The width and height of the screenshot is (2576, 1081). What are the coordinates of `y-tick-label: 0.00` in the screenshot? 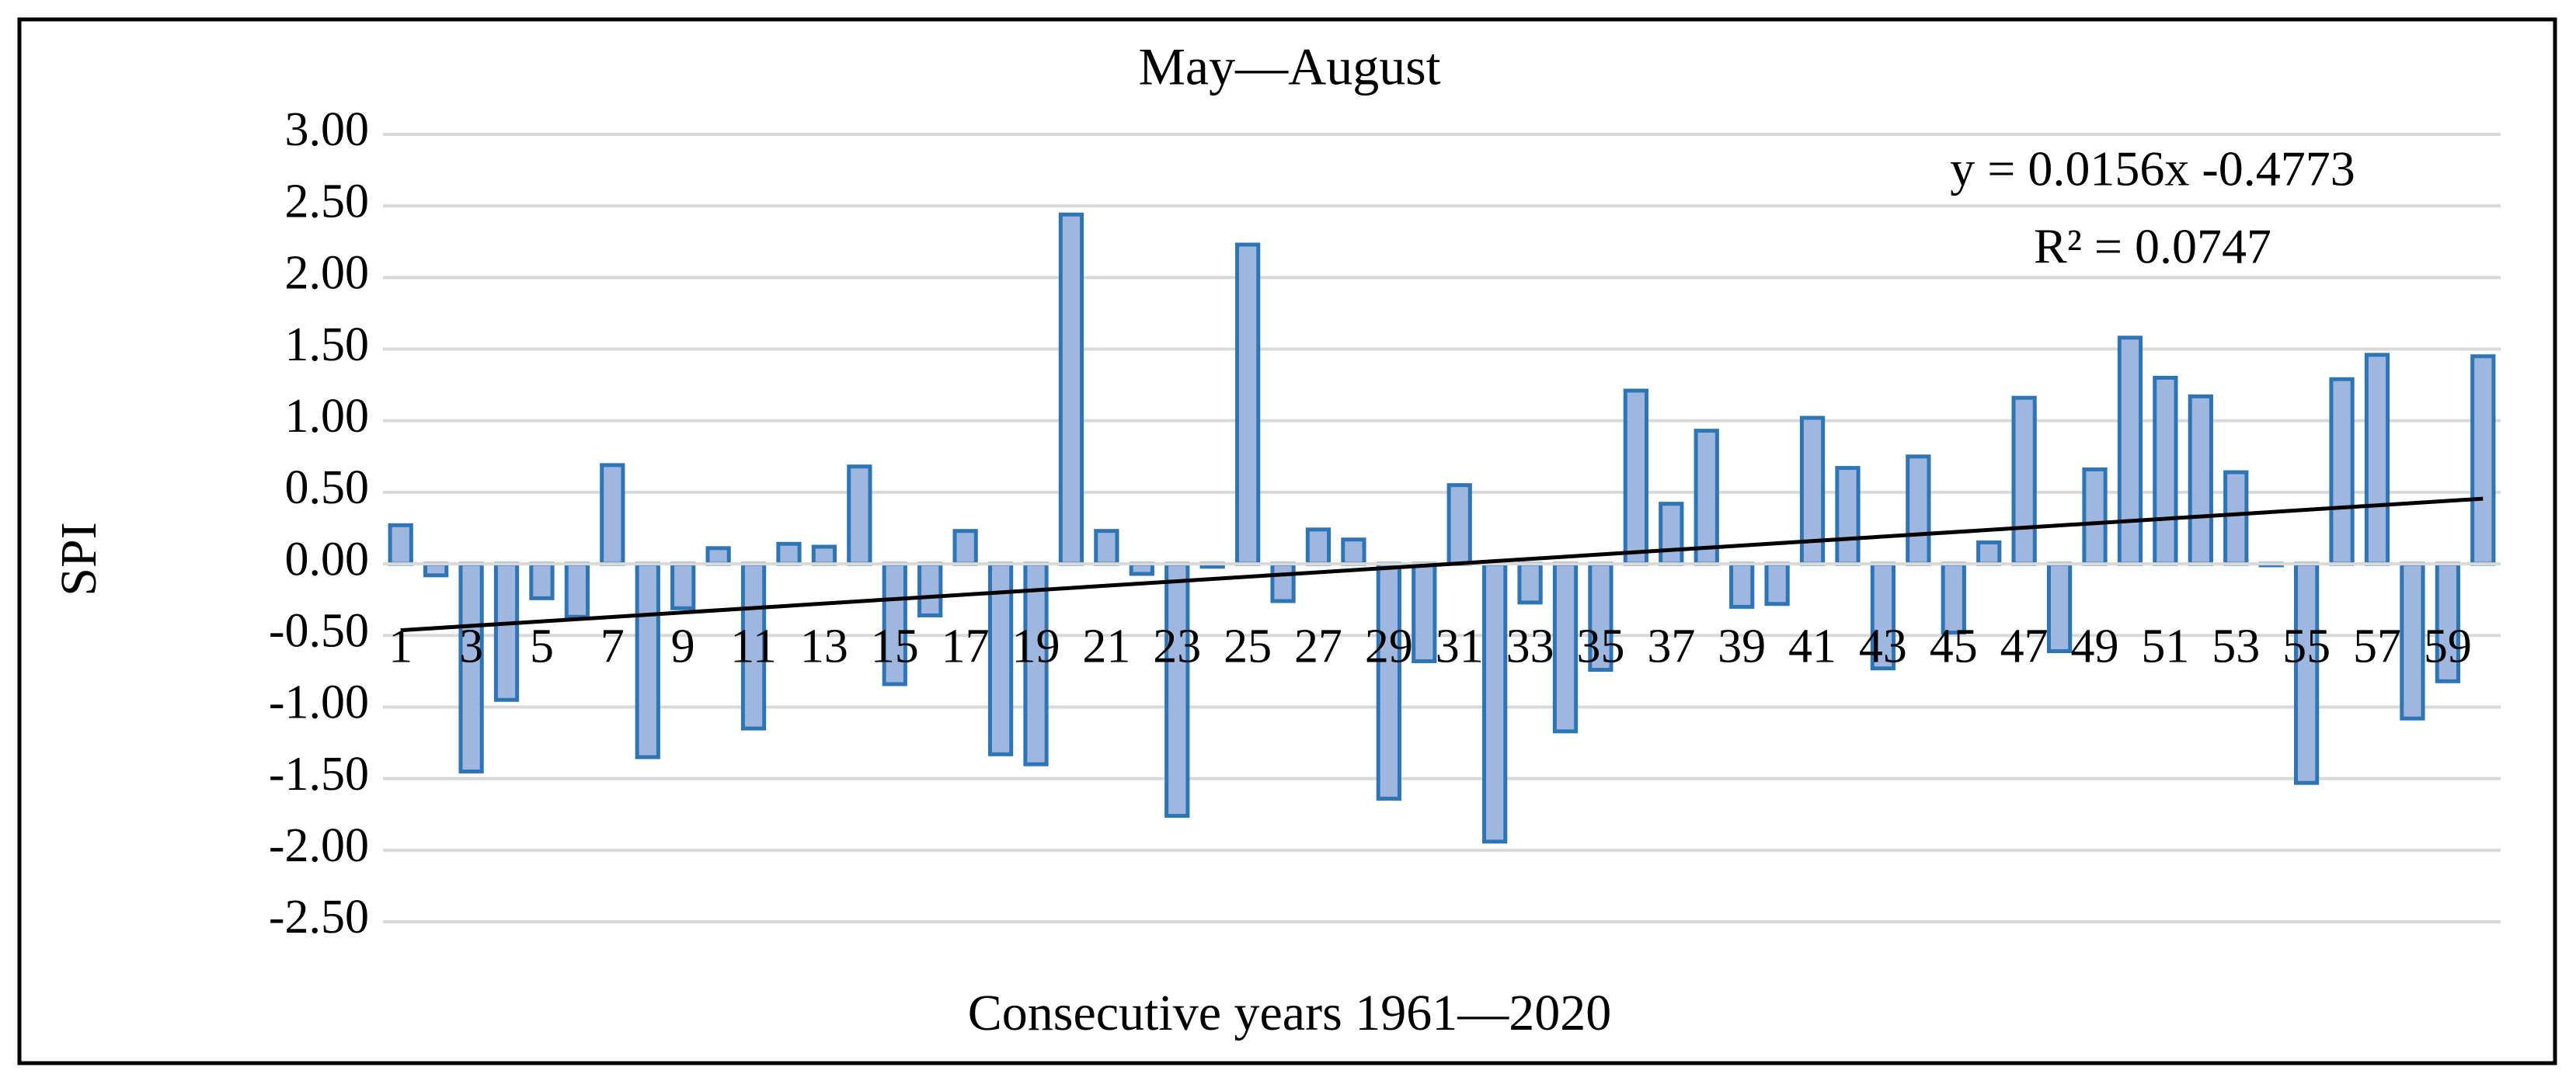 It's located at (327, 559).